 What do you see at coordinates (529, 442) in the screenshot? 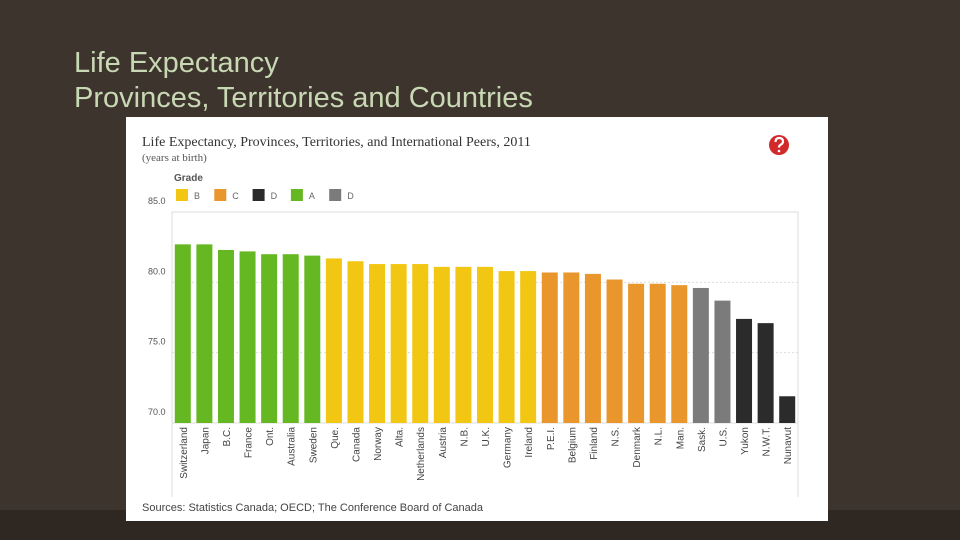
I see `x-tick-label: Ireland` at bounding box center [529, 442].